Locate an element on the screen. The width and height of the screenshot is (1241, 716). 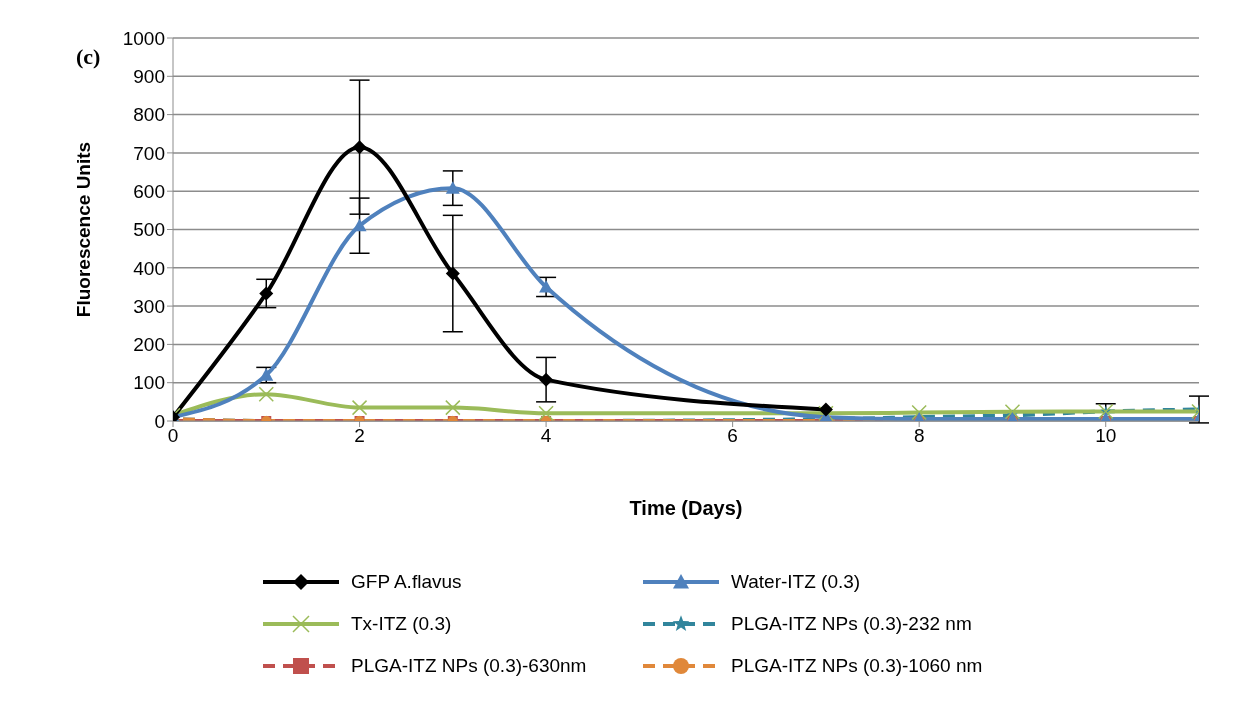
x-tick-label: 0 is located at coordinates (173, 436).